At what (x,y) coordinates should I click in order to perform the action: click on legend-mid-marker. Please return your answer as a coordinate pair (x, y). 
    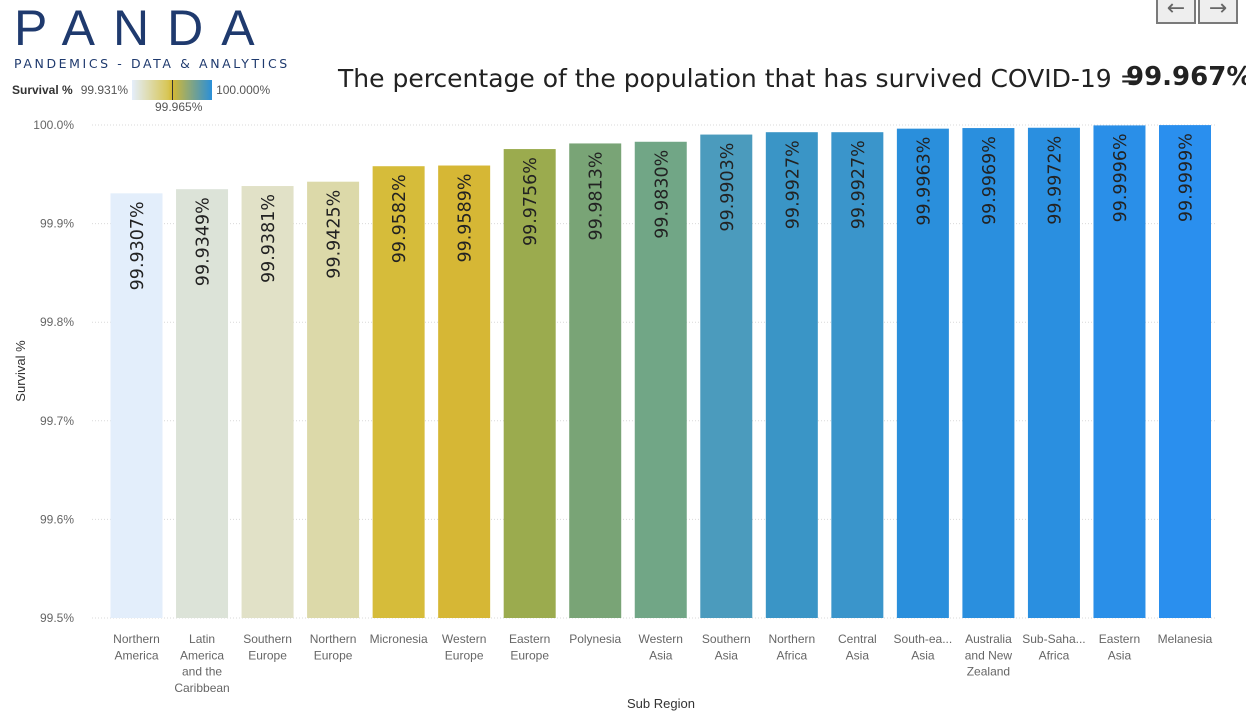
    Looking at the image, I should click on (173, 90).